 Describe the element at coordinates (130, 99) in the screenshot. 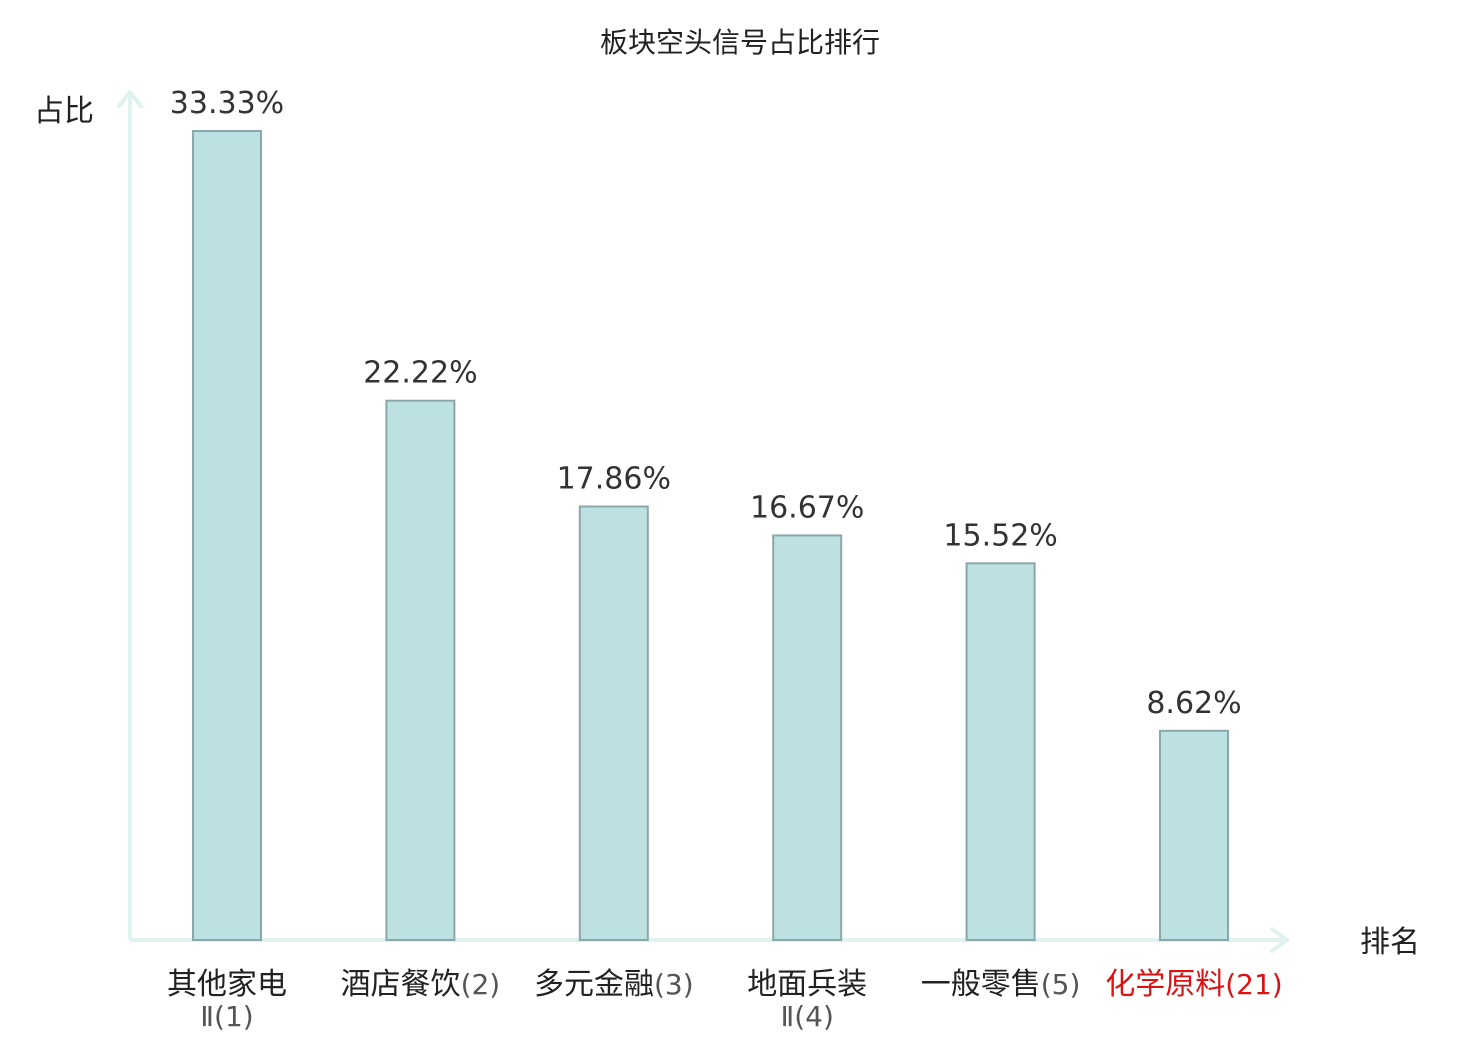

I see `y-axis-arrow` at that location.